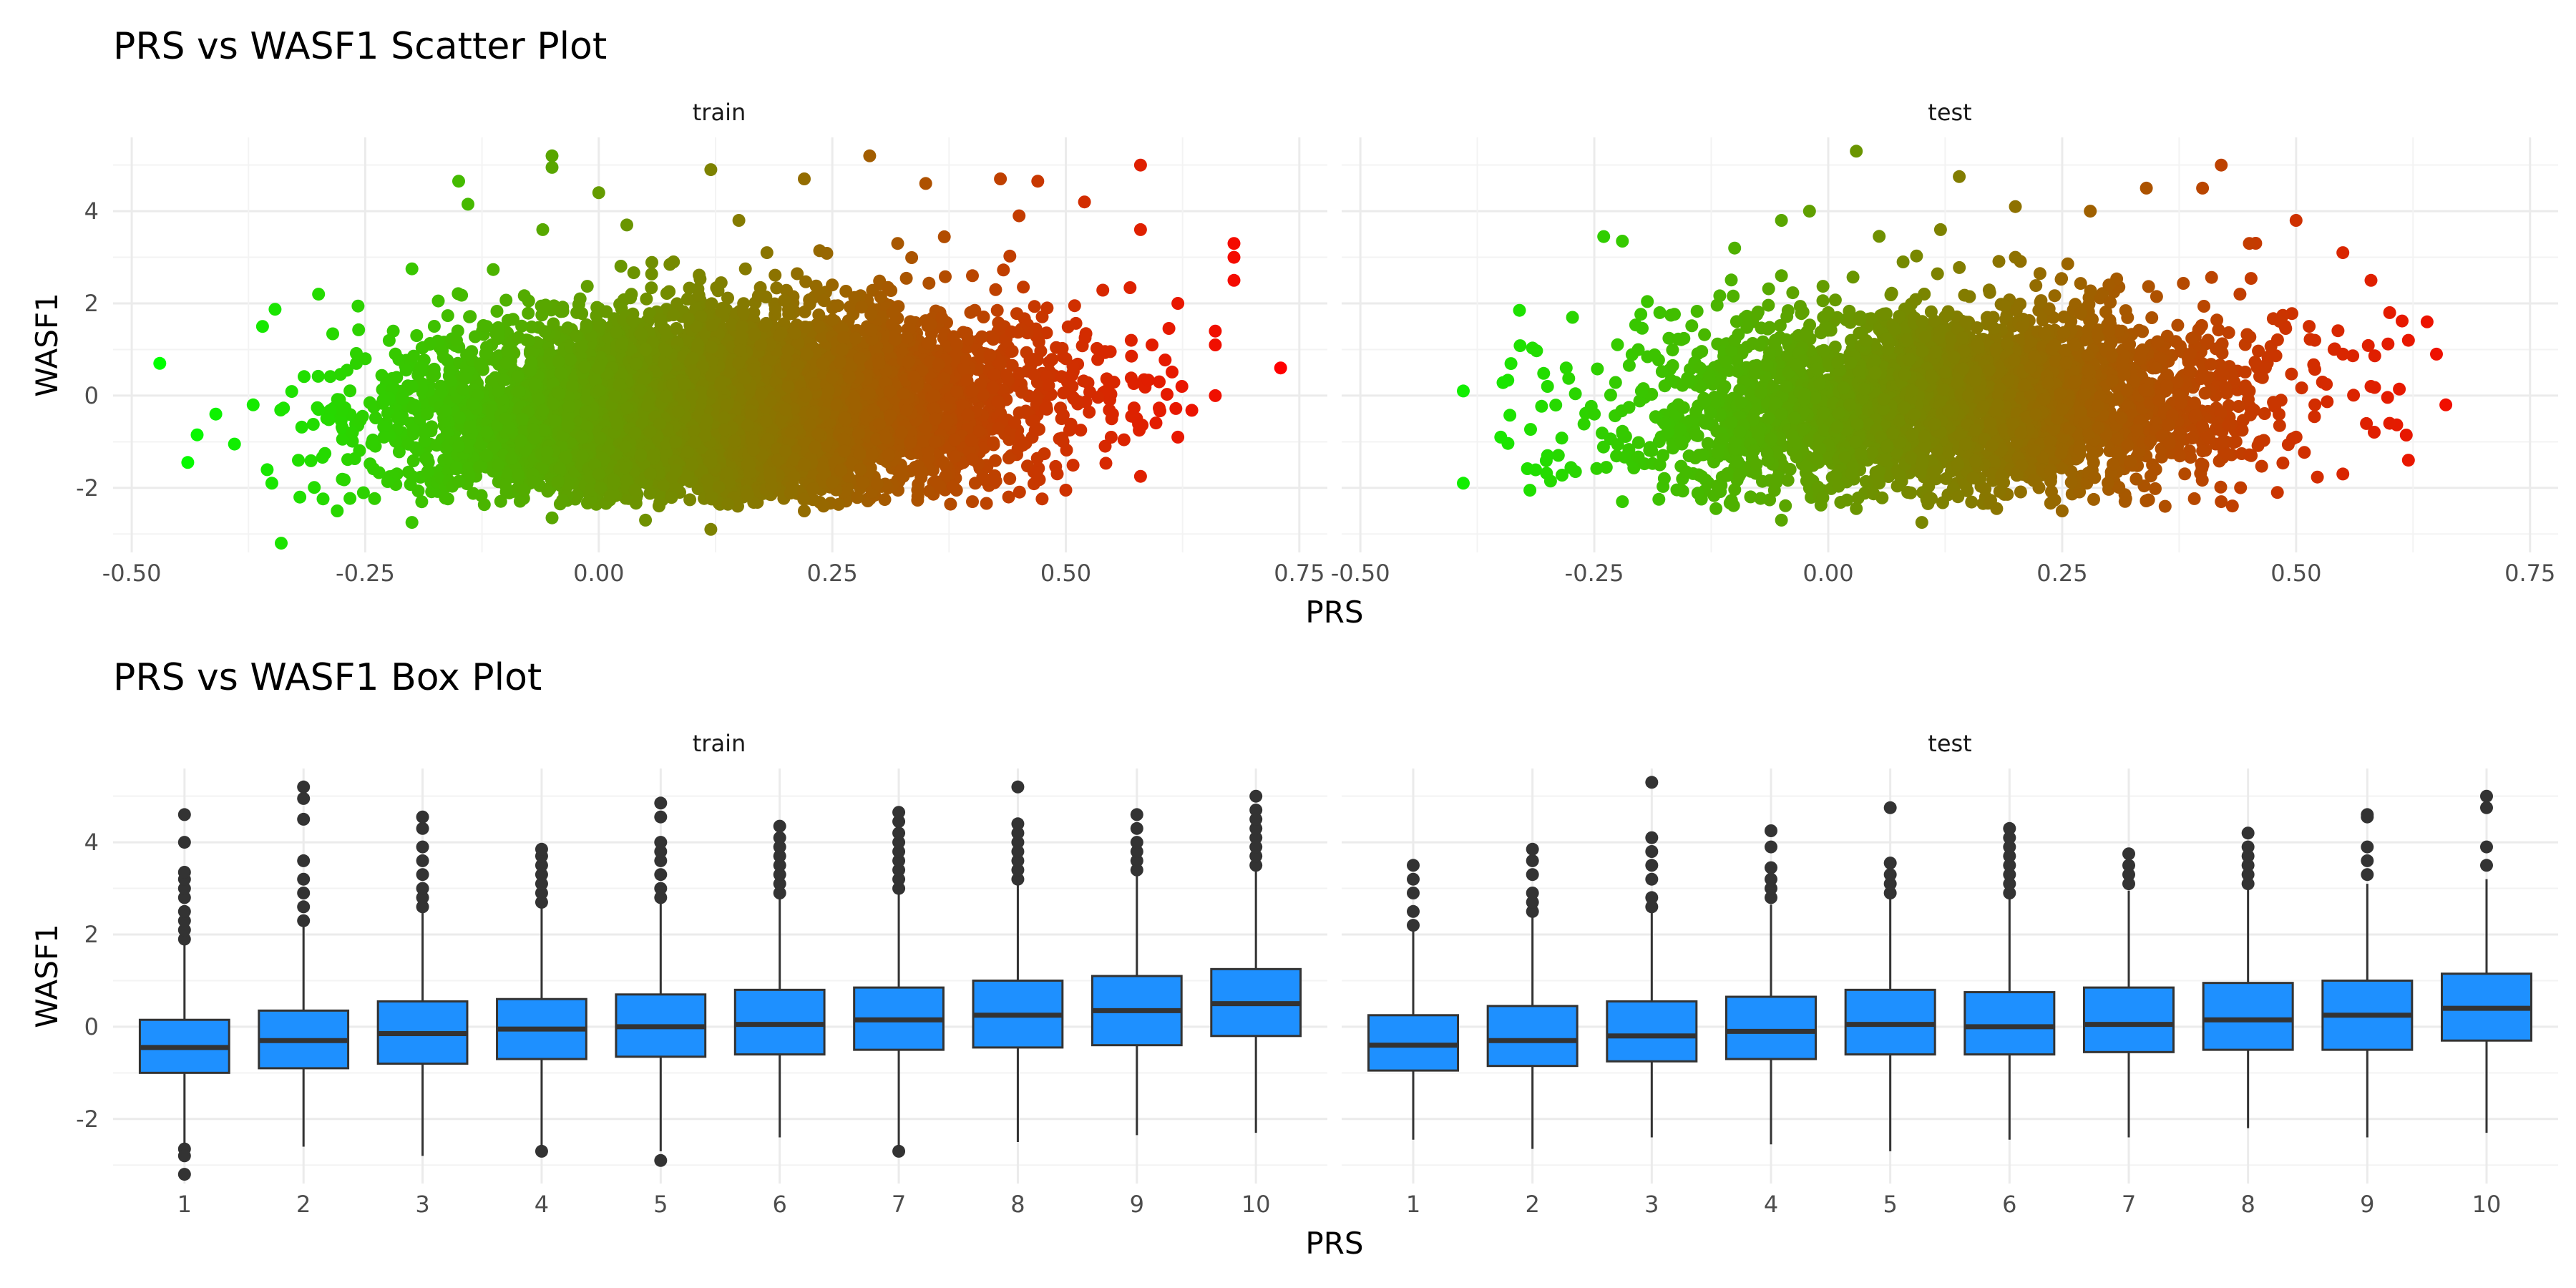 This screenshot has width=2576, height=1288. What do you see at coordinates (1360, 573) in the screenshot?
I see `scatter-x-tick-label: -0.50` at bounding box center [1360, 573].